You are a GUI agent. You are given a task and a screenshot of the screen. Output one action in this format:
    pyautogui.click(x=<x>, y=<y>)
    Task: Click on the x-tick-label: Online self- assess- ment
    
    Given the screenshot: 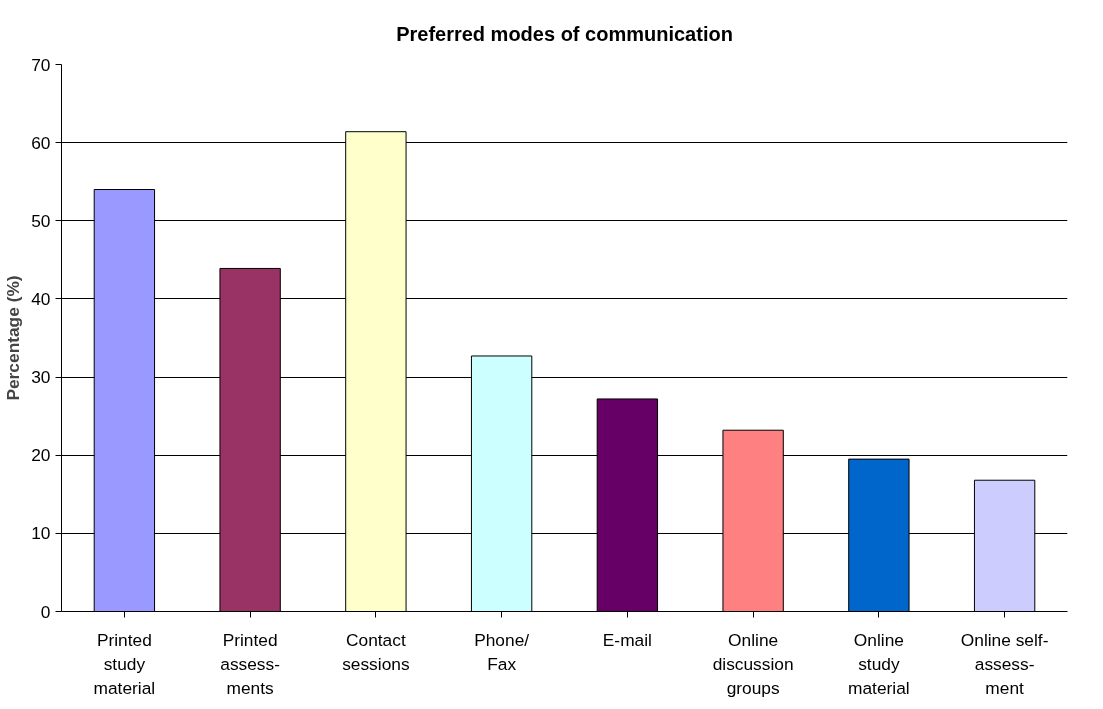 What is the action you would take?
    pyautogui.click(x=1004, y=663)
    